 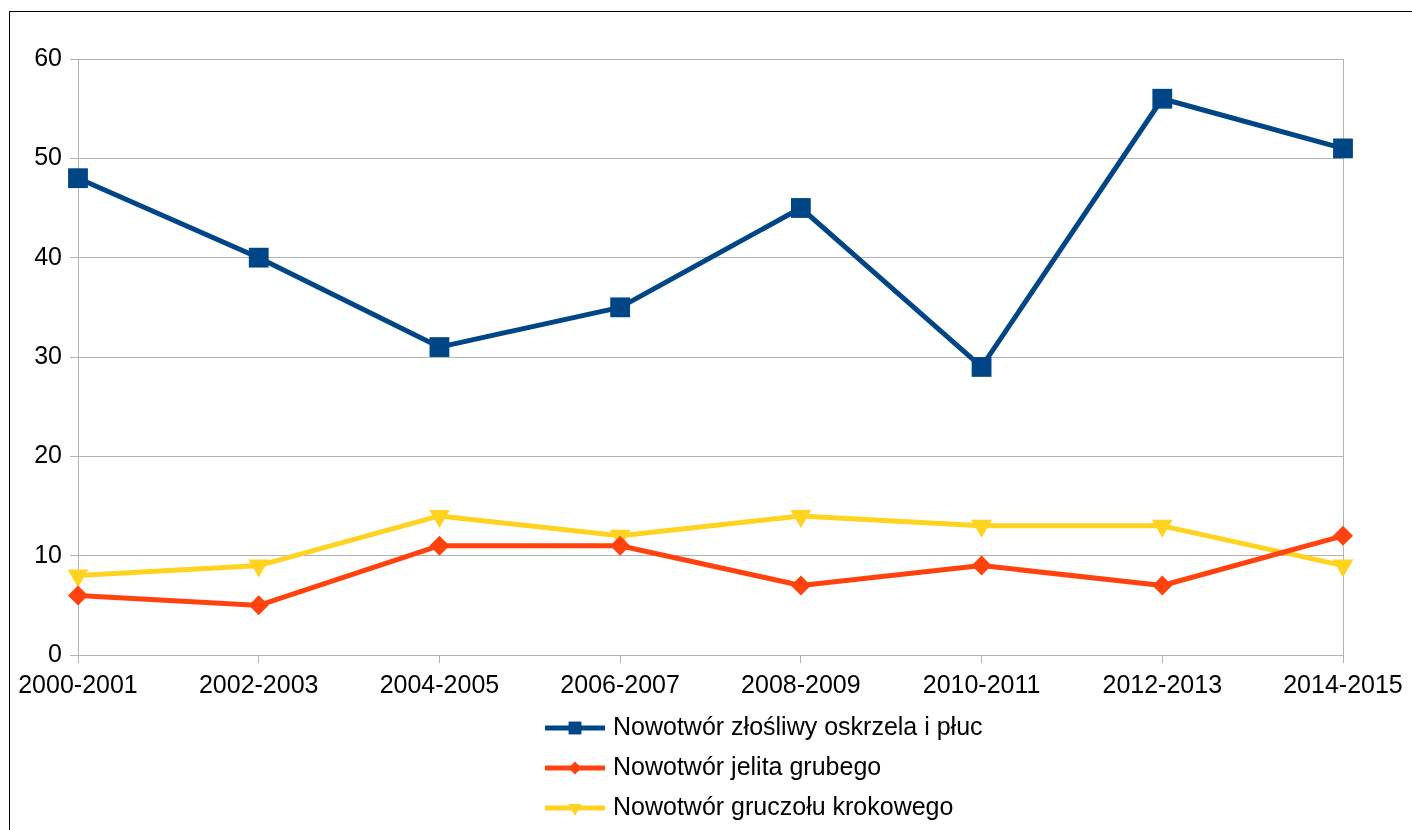 I want to click on x-tick-label: 2002-2003, so click(x=258, y=683).